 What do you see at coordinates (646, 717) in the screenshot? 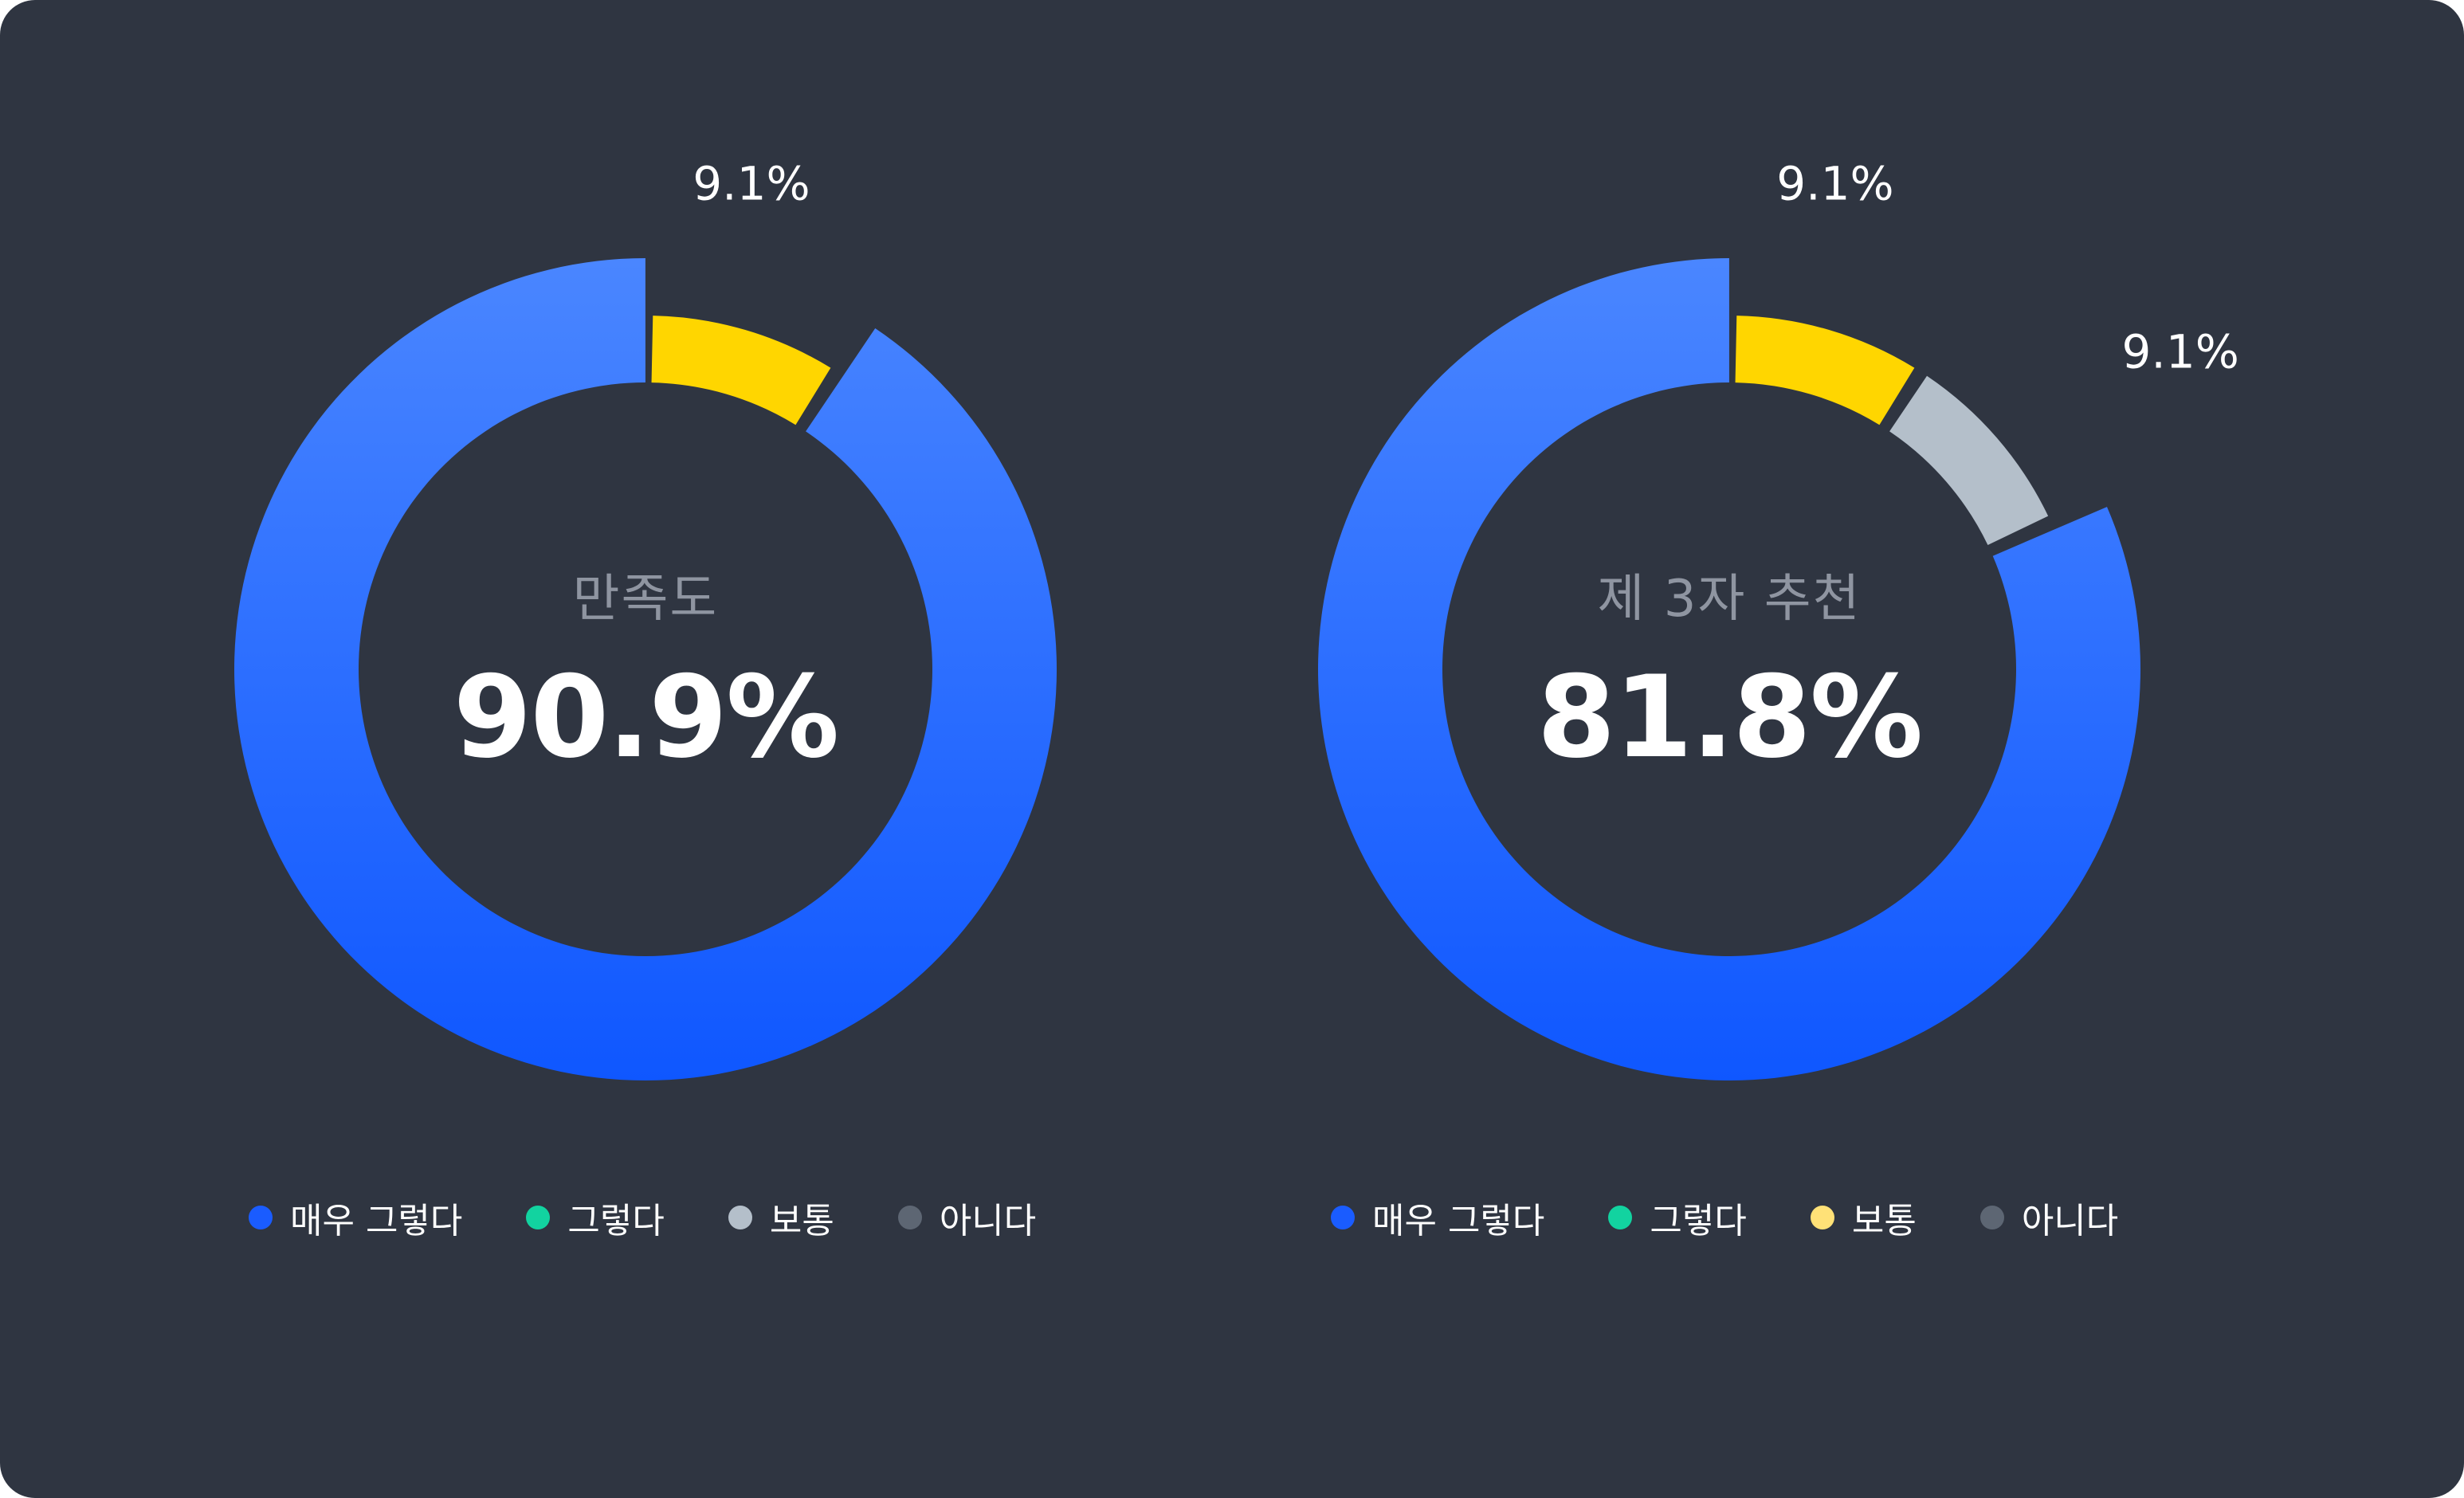
I see `satisfaction-value: 90.9%` at bounding box center [646, 717].